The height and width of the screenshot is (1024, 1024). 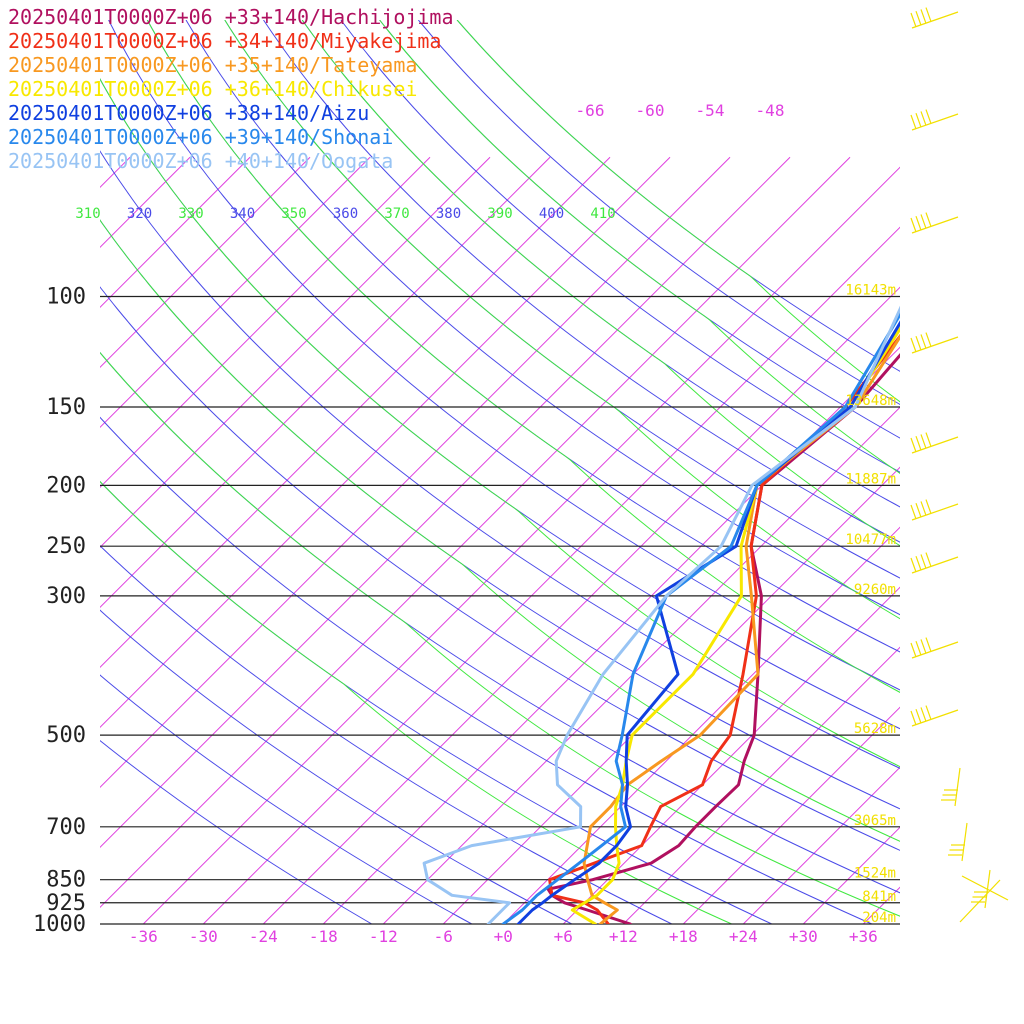 I want to click on theta-label: 390, so click(x=499, y=214).